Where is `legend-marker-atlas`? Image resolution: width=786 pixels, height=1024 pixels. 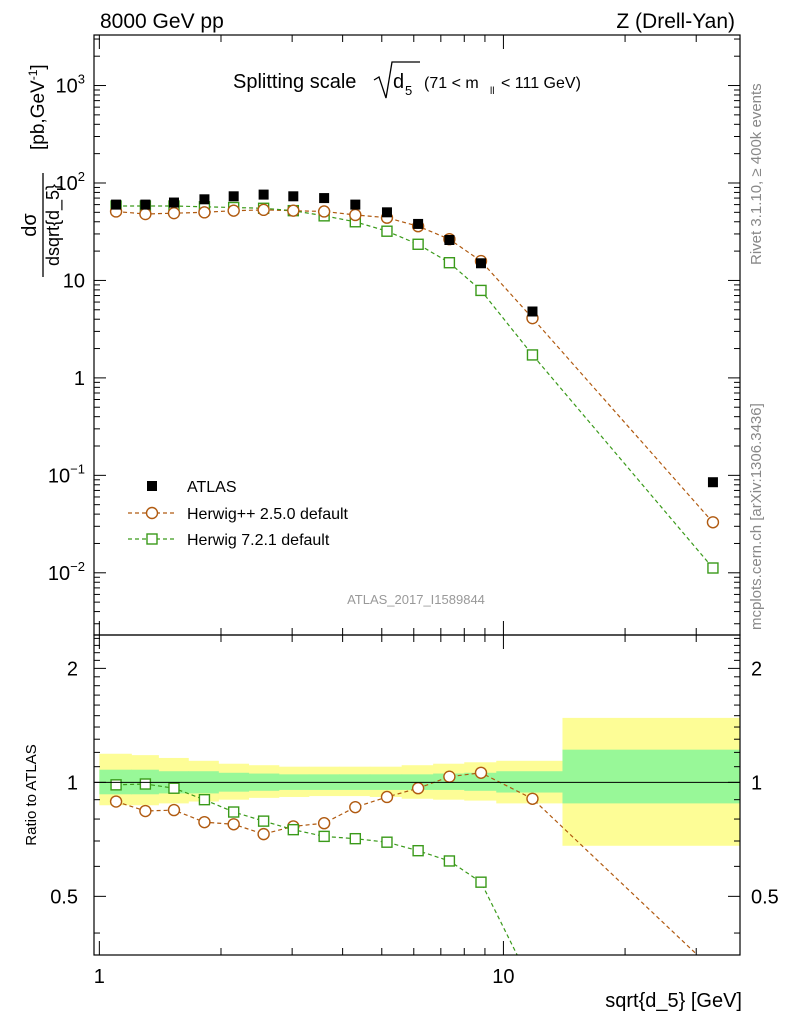 legend-marker-atlas is located at coordinates (152, 486).